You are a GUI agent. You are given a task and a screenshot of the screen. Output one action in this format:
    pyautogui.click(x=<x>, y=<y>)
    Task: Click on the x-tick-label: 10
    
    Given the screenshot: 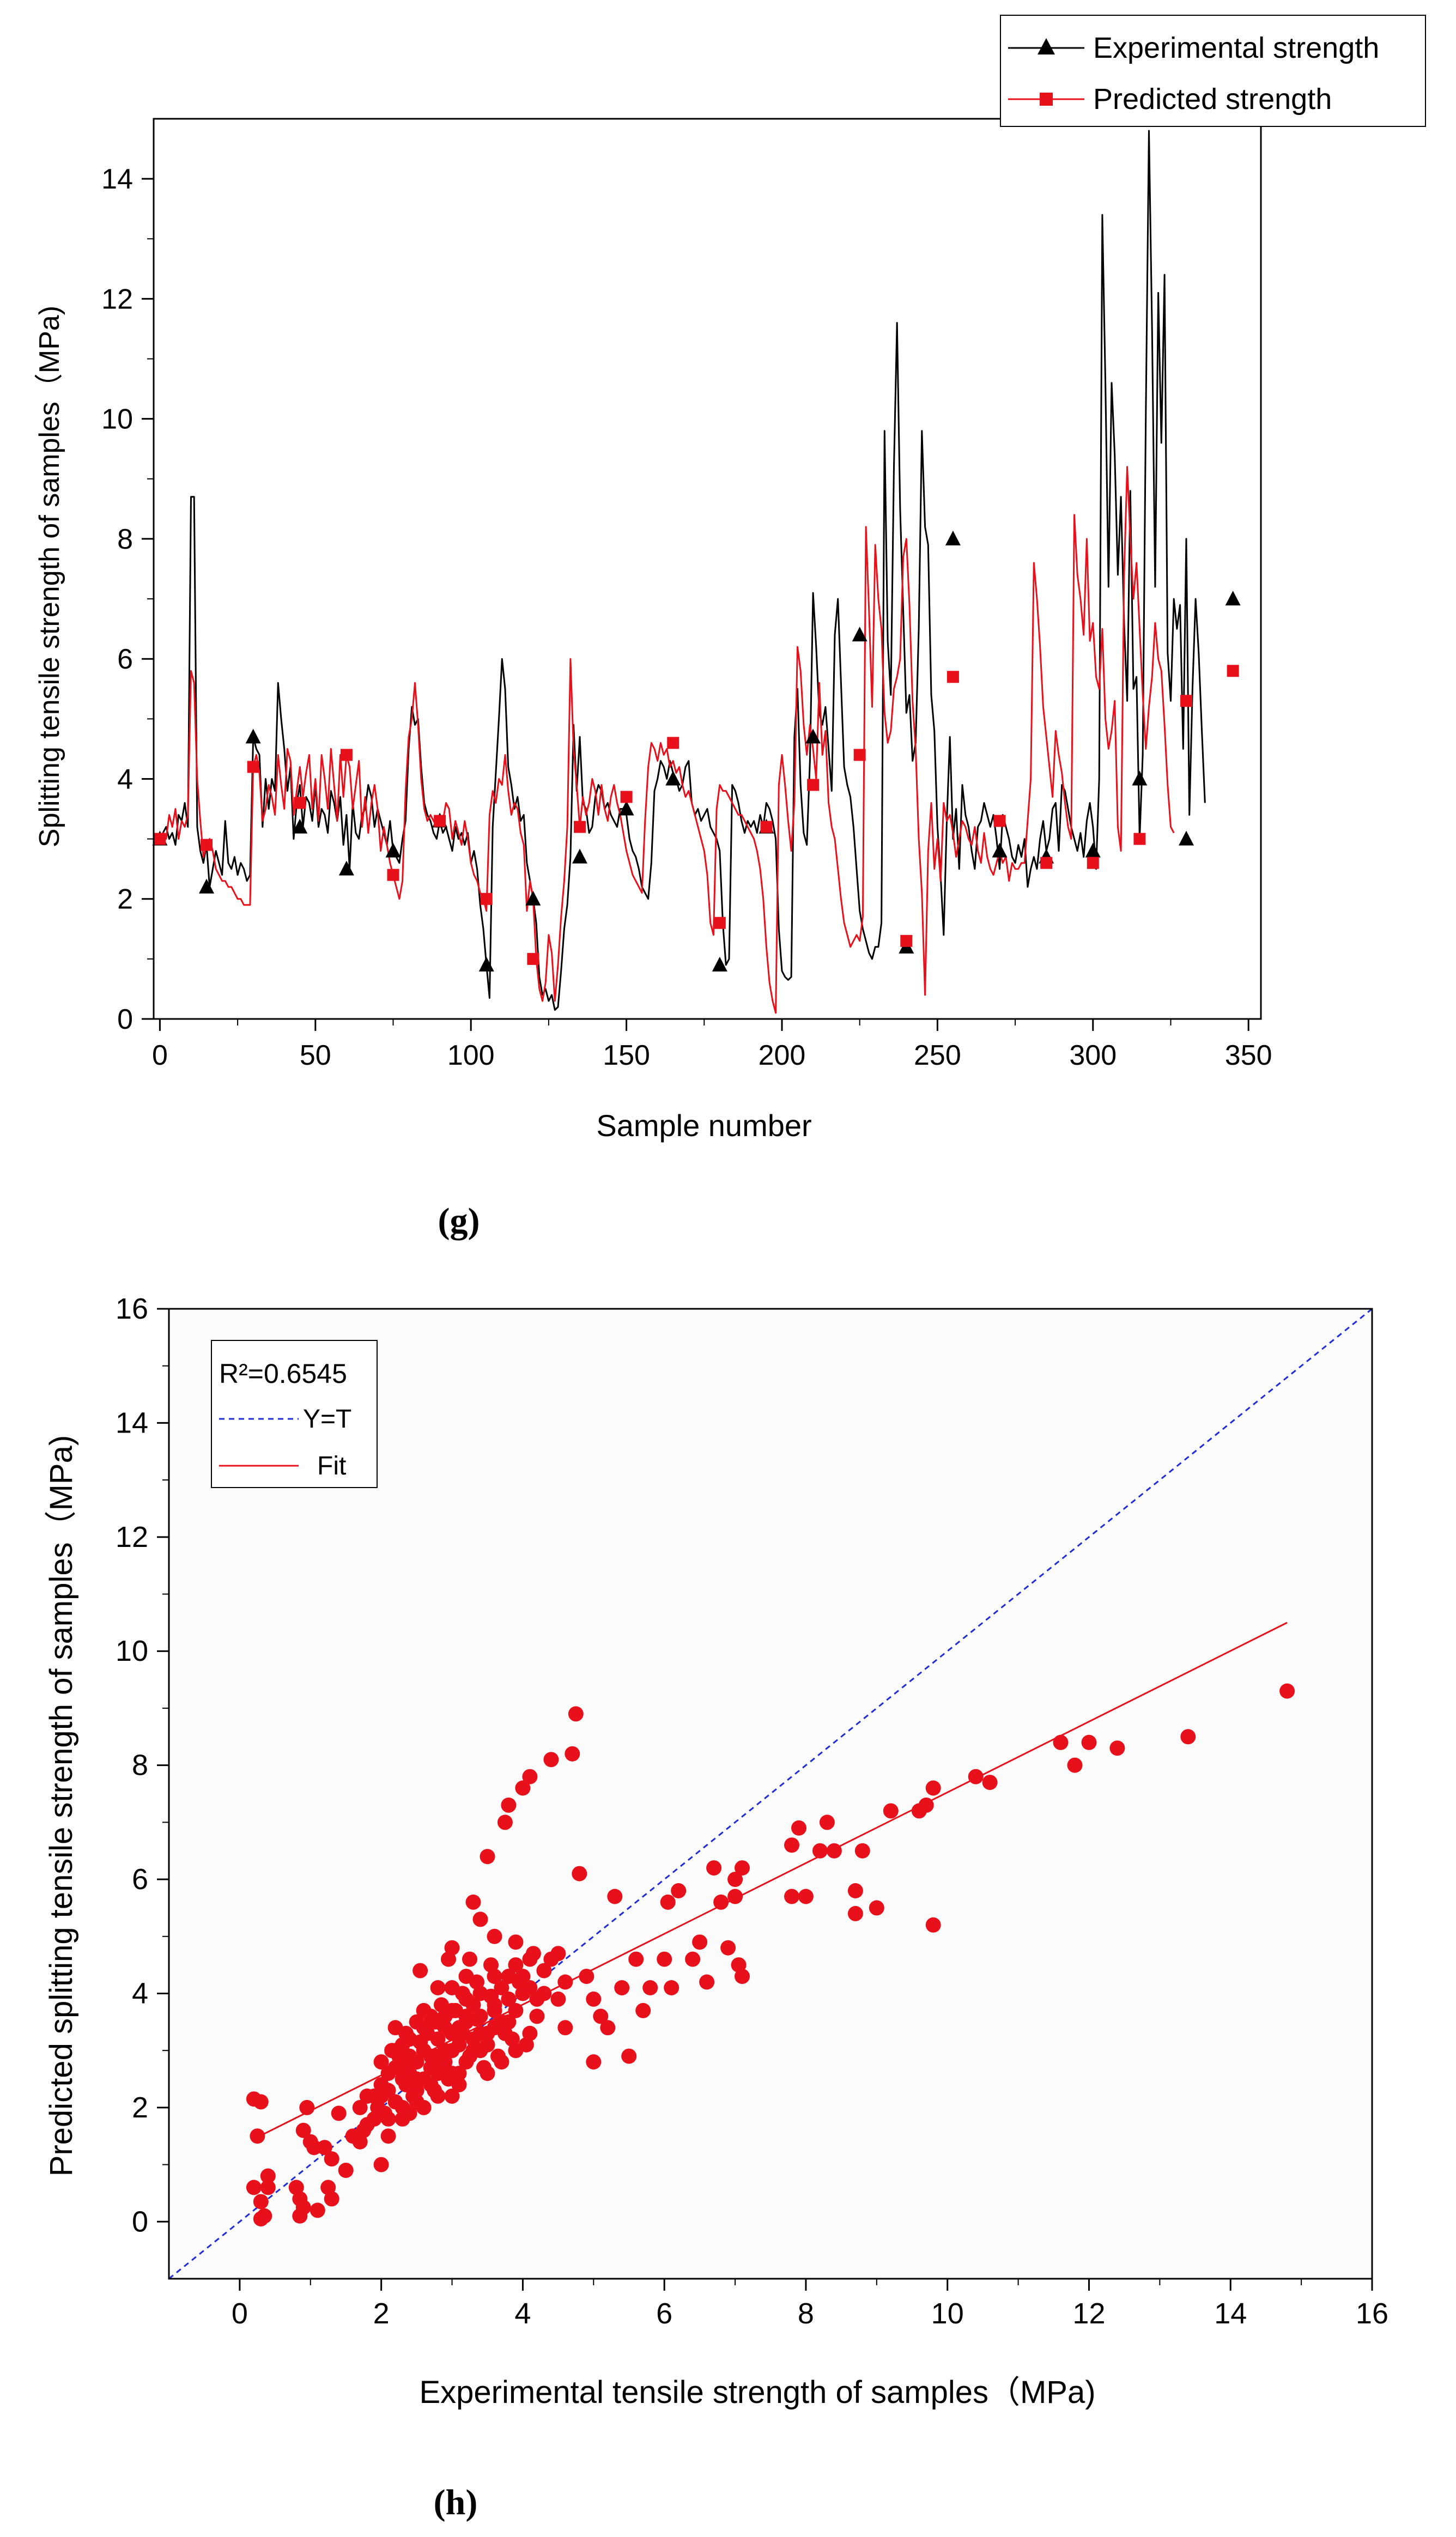 What is the action you would take?
    pyautogui.click(x=947, y=2313)
    